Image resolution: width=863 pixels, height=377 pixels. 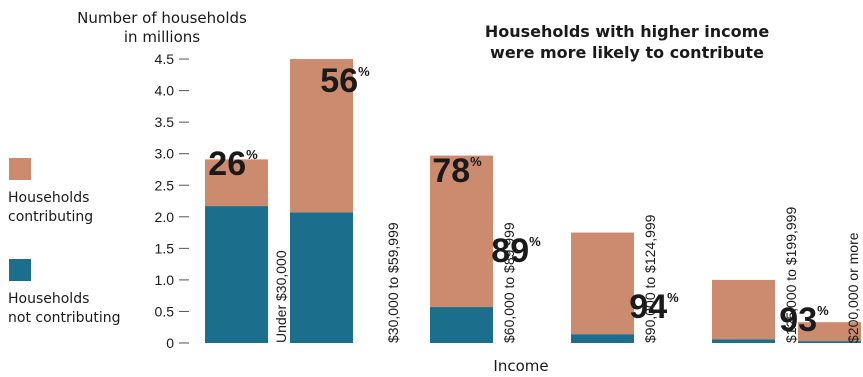 I want to click on y-tick-label: 3.5, so click(x=165, y=122).